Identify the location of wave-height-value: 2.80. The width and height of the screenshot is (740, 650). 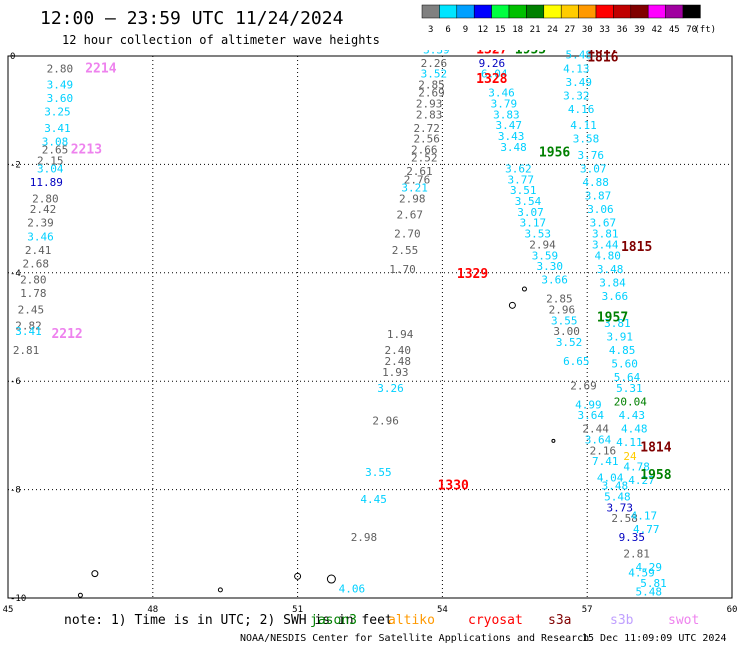
(60, 68).